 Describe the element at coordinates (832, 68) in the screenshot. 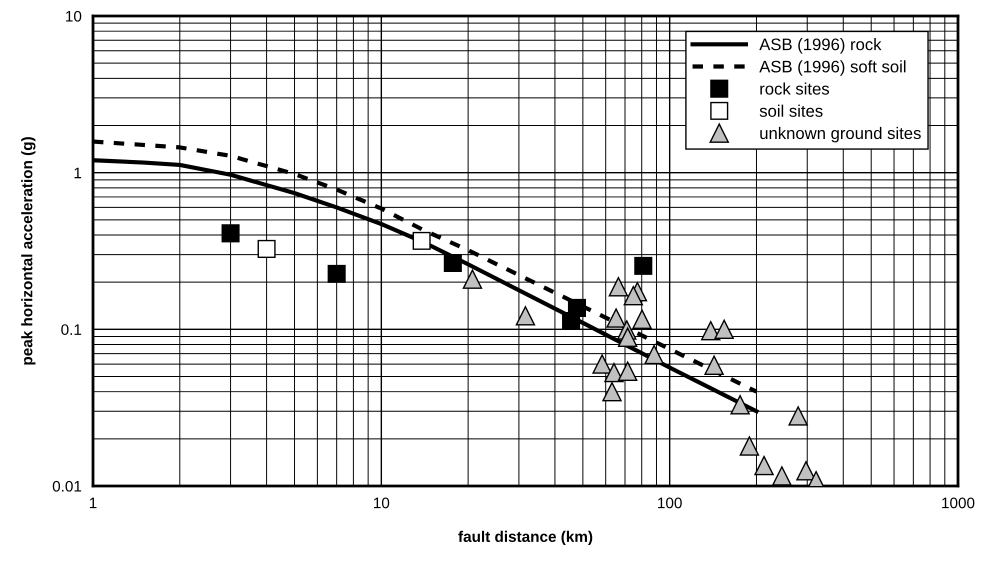

I see `legend-label: ASB (1996) soft soil` at that location.